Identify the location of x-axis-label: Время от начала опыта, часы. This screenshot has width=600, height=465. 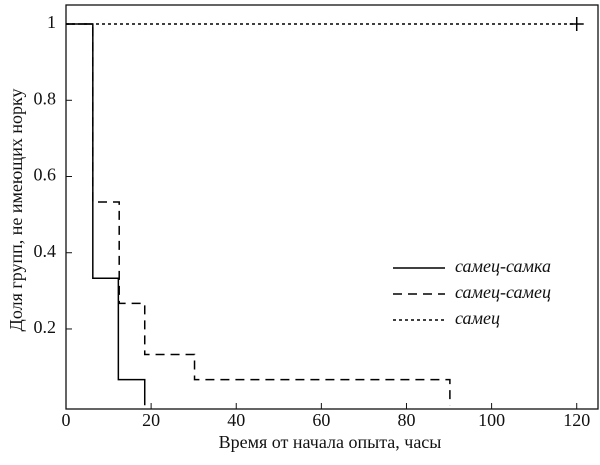
(330, 442).